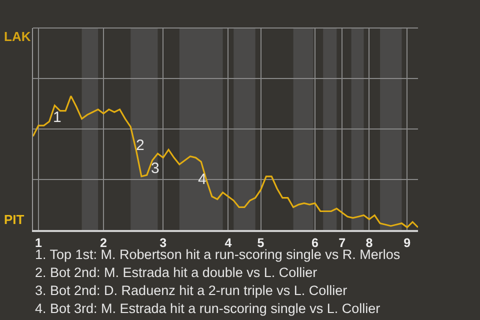 This screenshot has width=480, height=320. What do you see at coordinates (163, 243) in the screenshot?
I see `x-tick-label: 3` at bounding box center [163, 243].